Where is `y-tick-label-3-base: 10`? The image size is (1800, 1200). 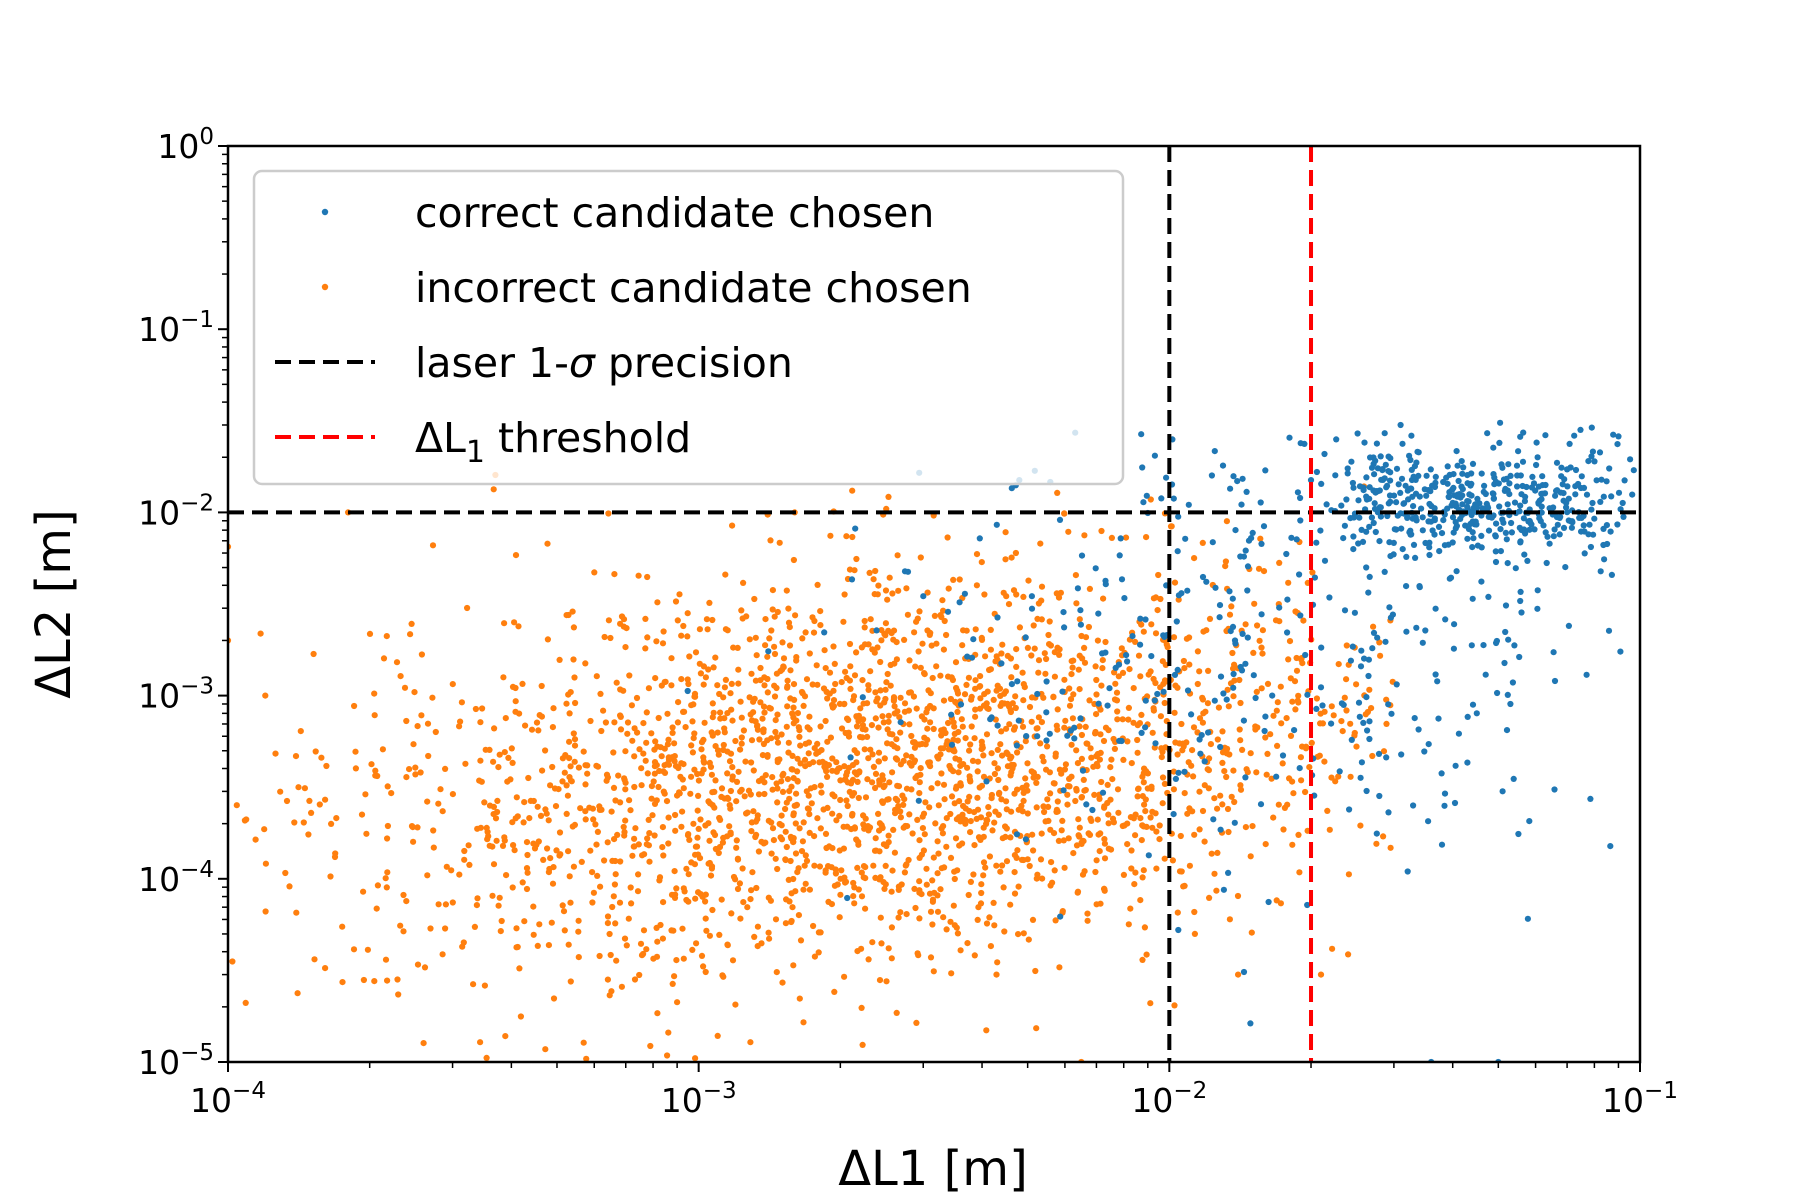
y-tick-label-3-base: 10 is located at coordinates (159, 512).